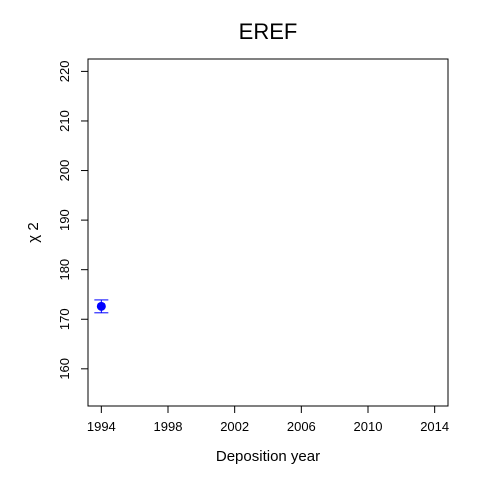 This screenshot has height=480, width=480. What do you see at coordinates (234, 426) in the screenshot?
I see `x-tick-label: 2002` at bounding box center [234, 426].